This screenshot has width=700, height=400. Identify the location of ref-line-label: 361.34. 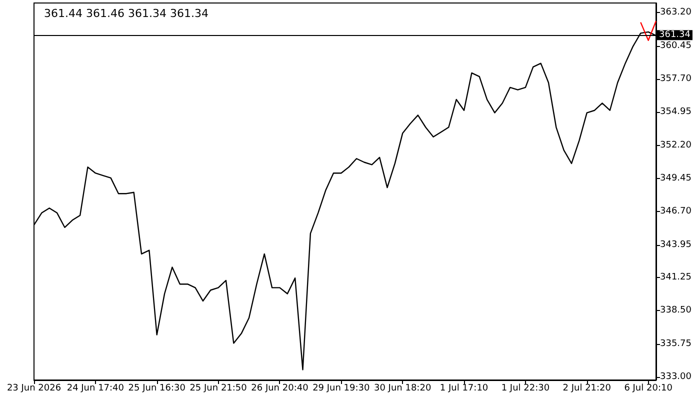
(675, 35).